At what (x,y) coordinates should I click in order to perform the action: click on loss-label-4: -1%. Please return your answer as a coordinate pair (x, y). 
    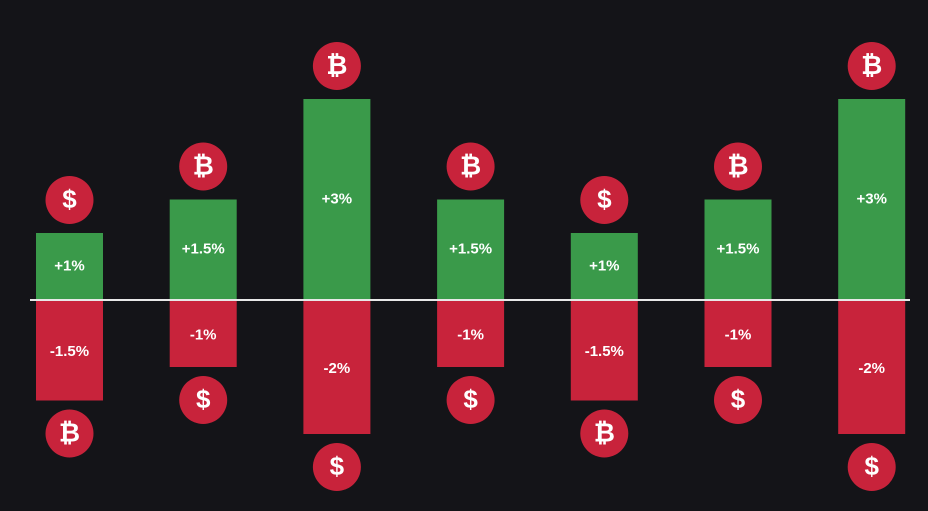
    Looking at the image, I should click on (470, 334).